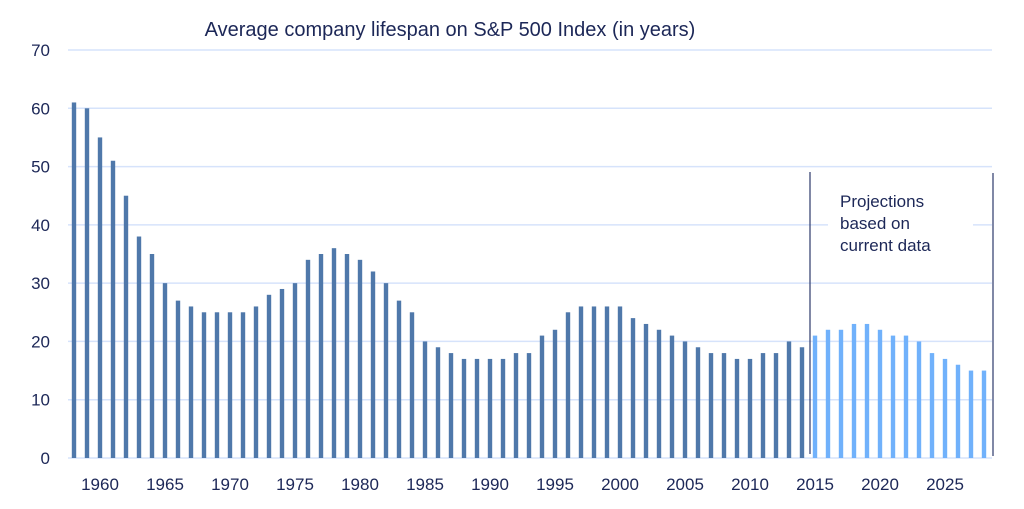 The height and width of the screenshot is (509, 1024). I want to click on annotation-background, so click(900, 221).